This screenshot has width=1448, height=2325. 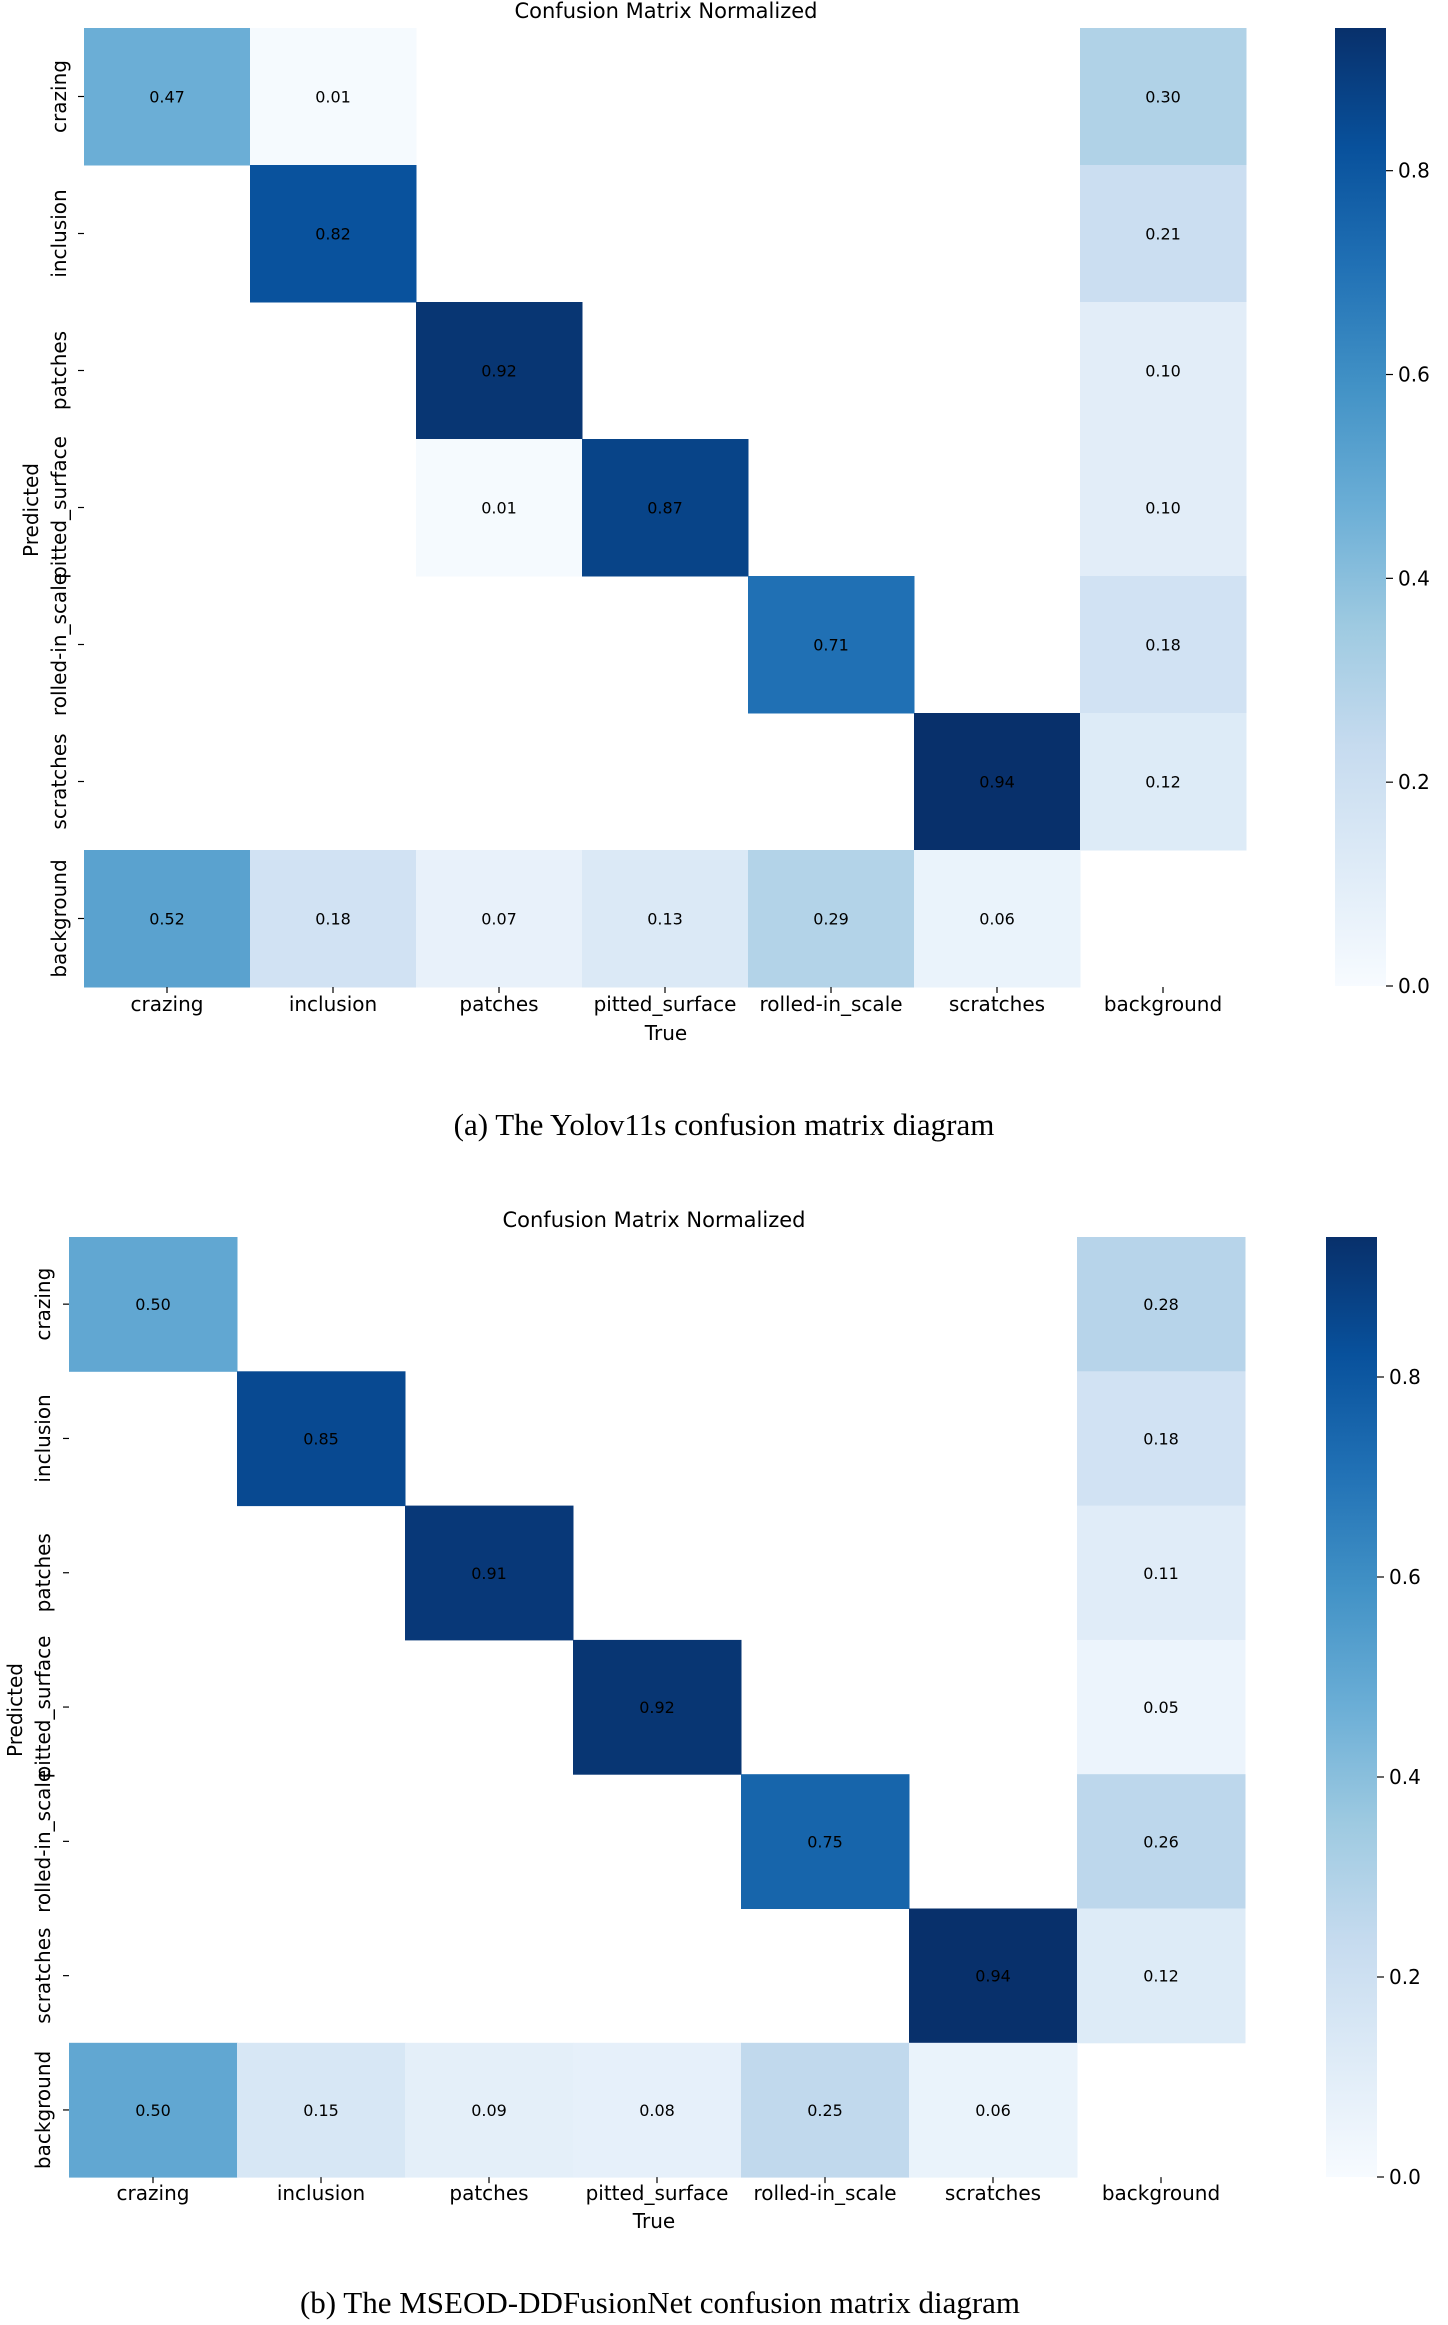 I want to click on cell-value-label: 0.71, so click(x=831, y=645).